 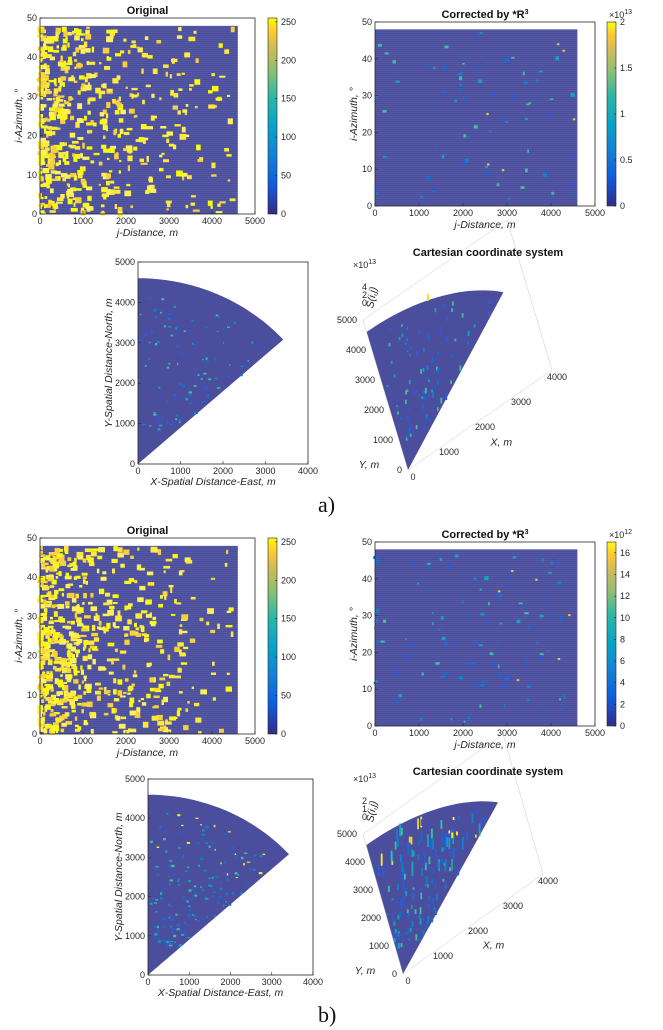 I want to click on colorbar-tick-label: 0, so click(x=622, y=726).